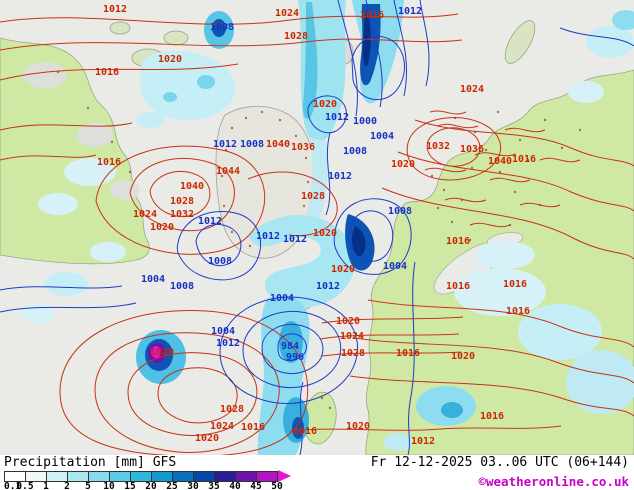 This screenshot has width=634, height=490. I want to click on scale-tick: 30, so click(193, 485).